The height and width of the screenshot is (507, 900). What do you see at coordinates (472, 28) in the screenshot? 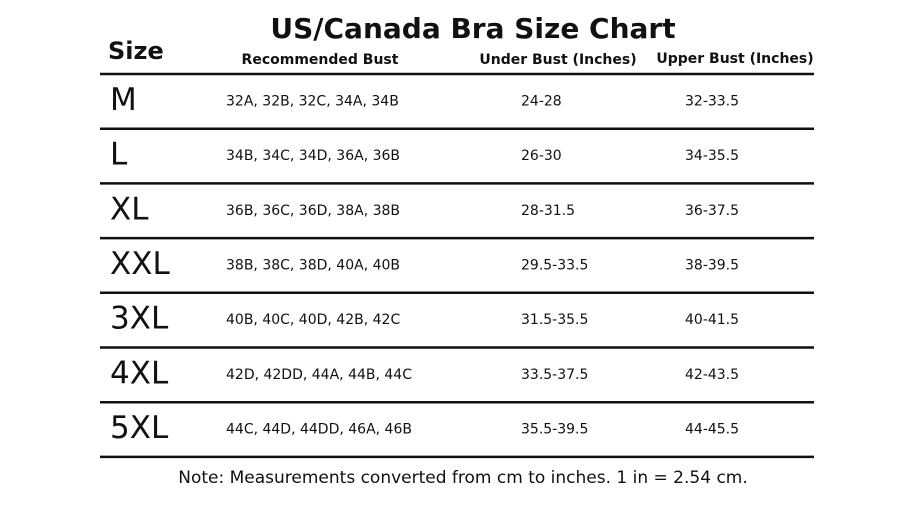
I see `title: US/Canada Bra Size Chart` at bounding box center [472, 28].